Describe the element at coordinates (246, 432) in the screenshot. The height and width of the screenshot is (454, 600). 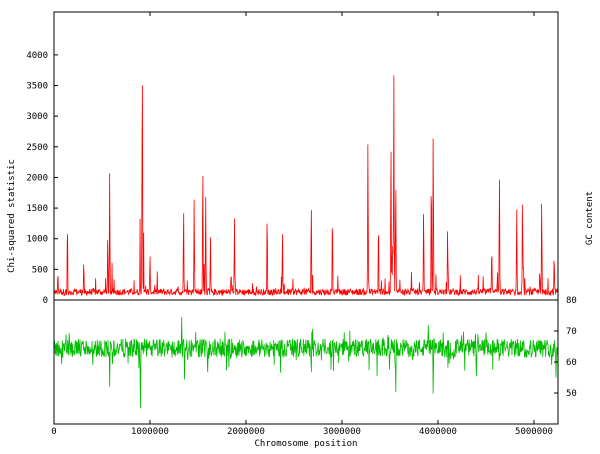
I see `x-tick-label: 2000000` at that location.